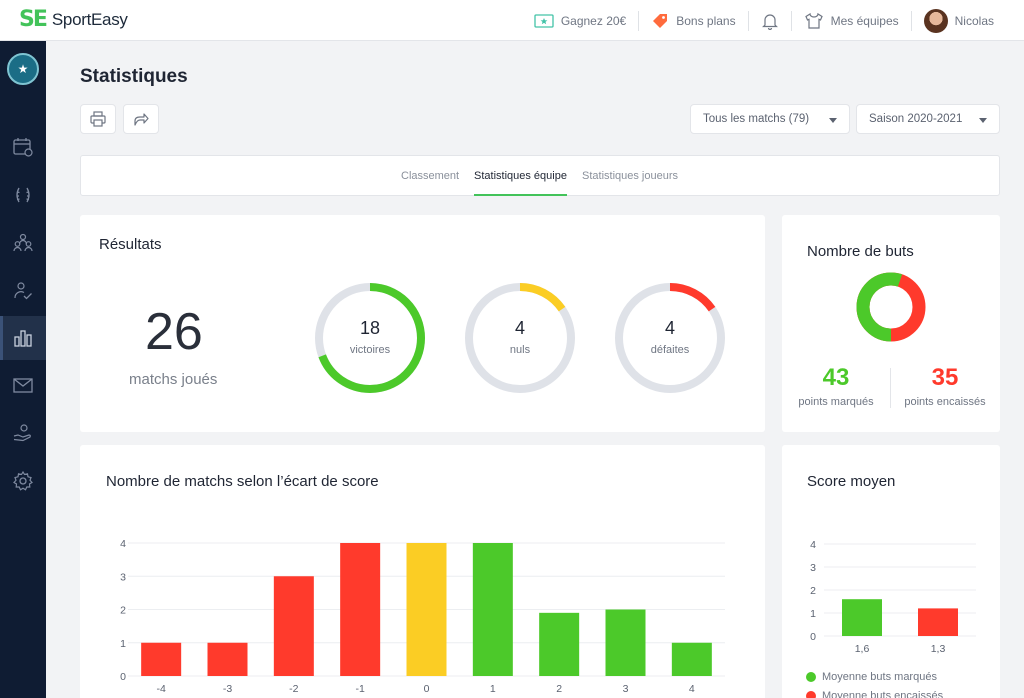  Describe the element at coordinates (692, 689) in the screenshot. I see `x-tick-label: 4` at that location.